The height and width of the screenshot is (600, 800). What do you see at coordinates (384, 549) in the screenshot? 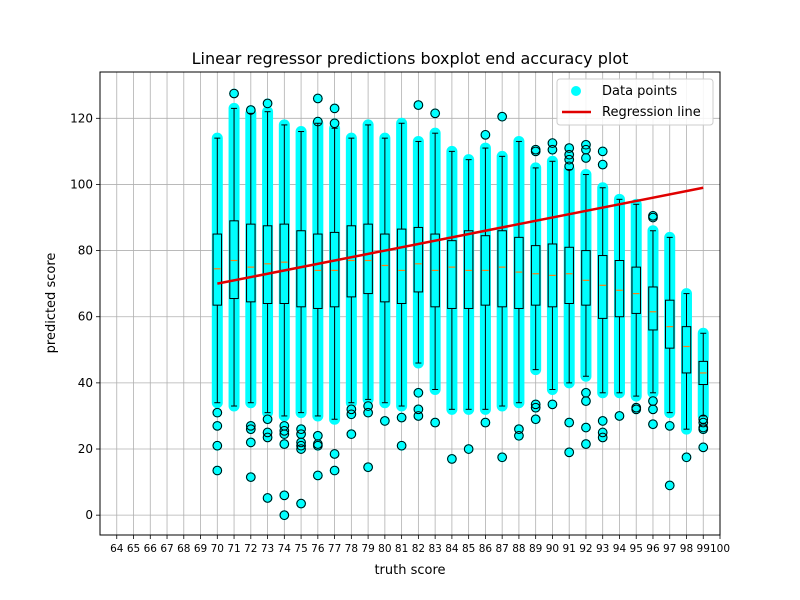
I see `x-tick-label: 80` at bounding box center [384, 549].